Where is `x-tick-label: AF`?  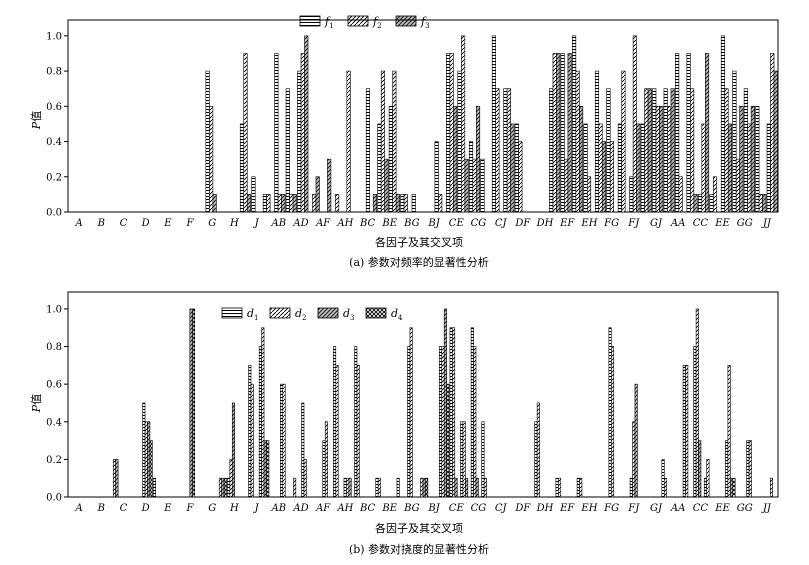 x-tick-label: AF is located at coordinates (323, 508).